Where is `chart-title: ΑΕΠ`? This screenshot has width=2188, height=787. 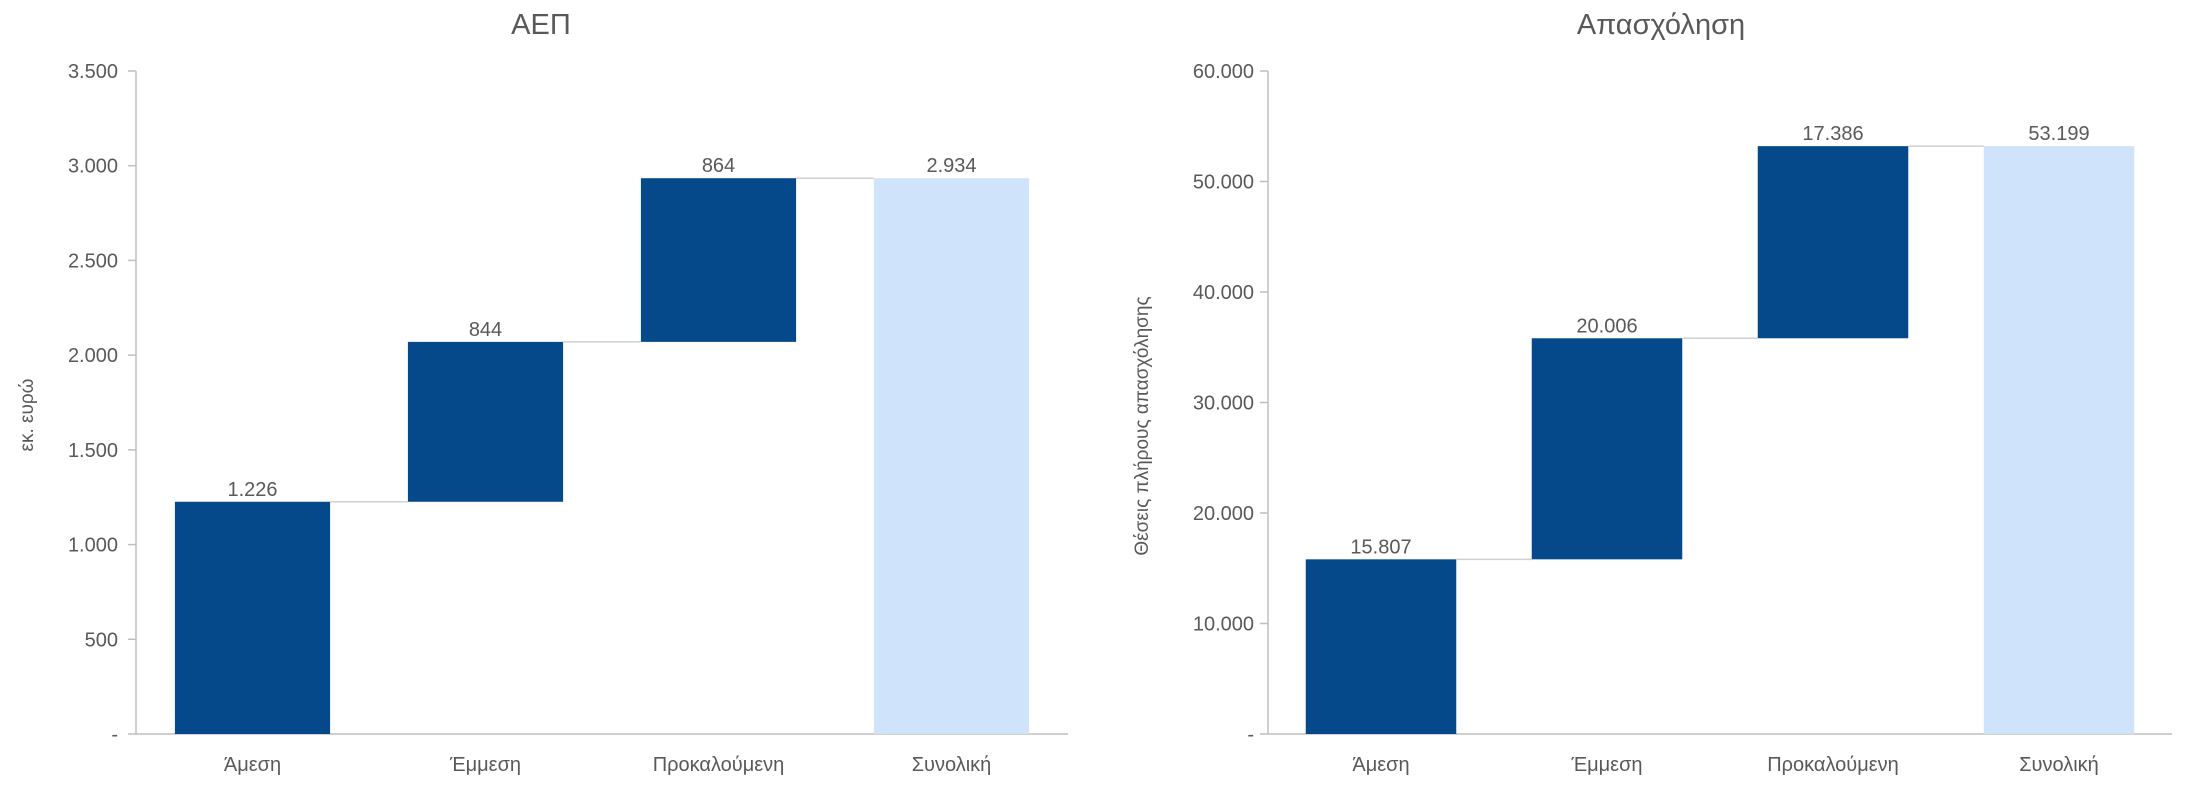
chart-title: ΑΕΠ is located at coordinates (541, 25).